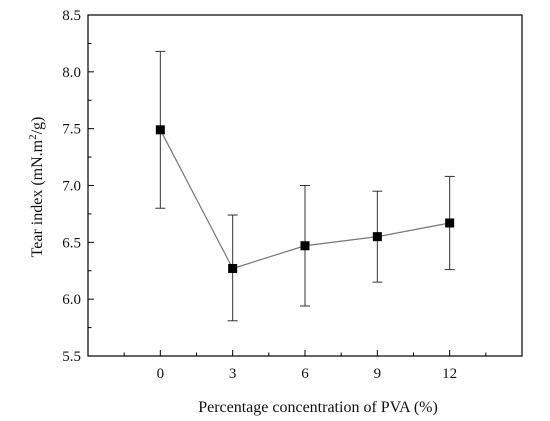 The image size is (550, 421). I want to click on y-axis-title: Tear index (mN.m2/g), so click(36, 187).